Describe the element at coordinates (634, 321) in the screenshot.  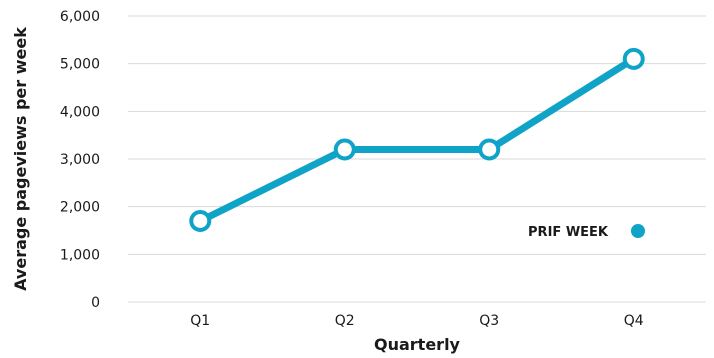
I see `x-tick-label: Q4` at that location.